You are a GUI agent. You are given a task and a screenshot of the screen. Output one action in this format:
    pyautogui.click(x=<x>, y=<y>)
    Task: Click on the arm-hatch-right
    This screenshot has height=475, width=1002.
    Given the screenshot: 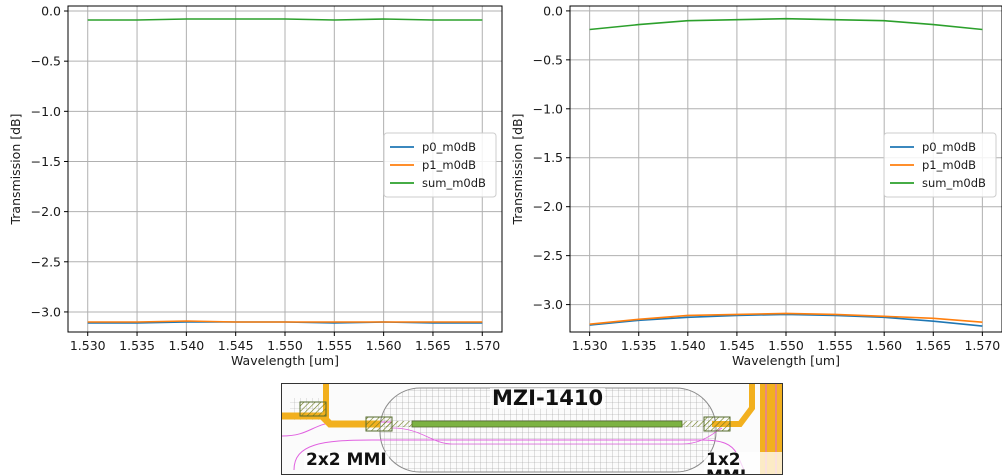 What is the action you would take?
    pyautogui.click(x=698, y=424)
    